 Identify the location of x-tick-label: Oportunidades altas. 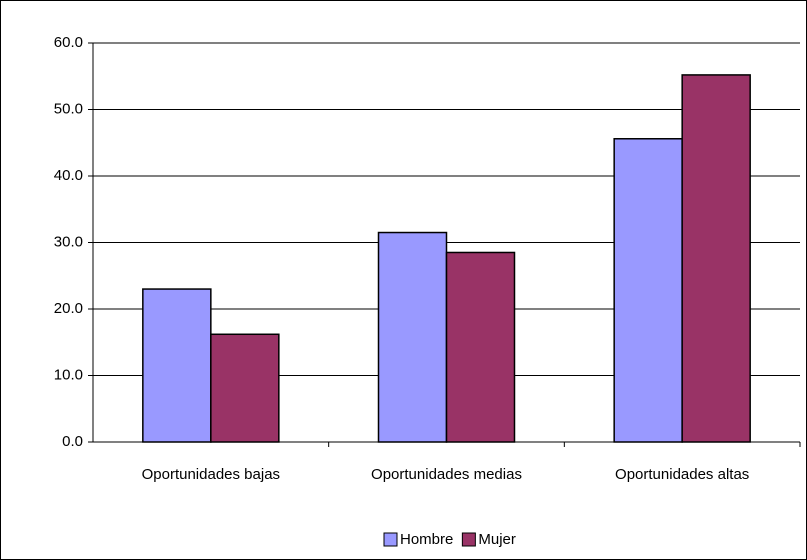
(682, 474).